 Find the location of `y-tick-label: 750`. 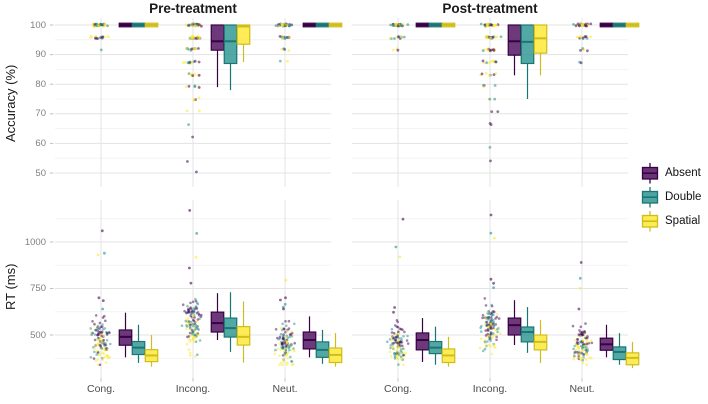

y-tick-label: 750 is located at coordinates (38, 288).